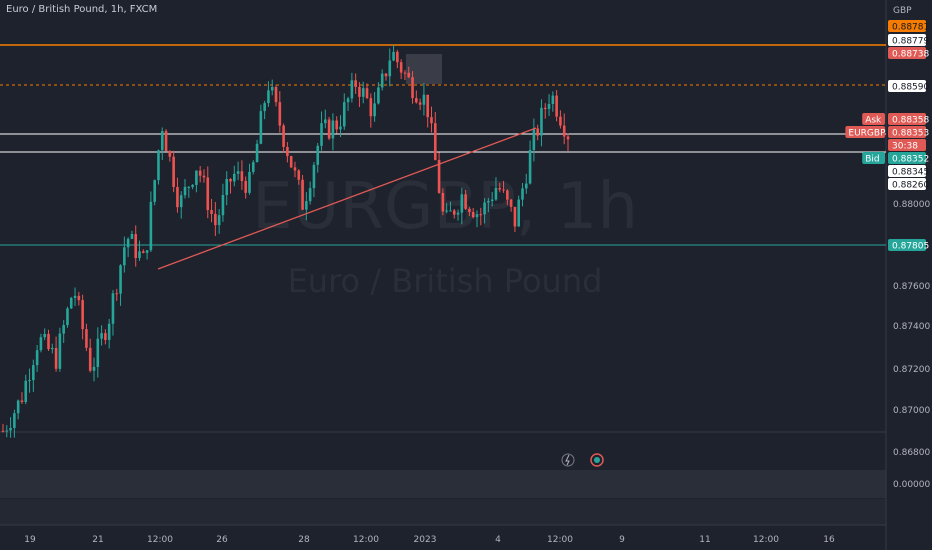  I want to click on price-tag-value: 0.88590, so click(910, 88).